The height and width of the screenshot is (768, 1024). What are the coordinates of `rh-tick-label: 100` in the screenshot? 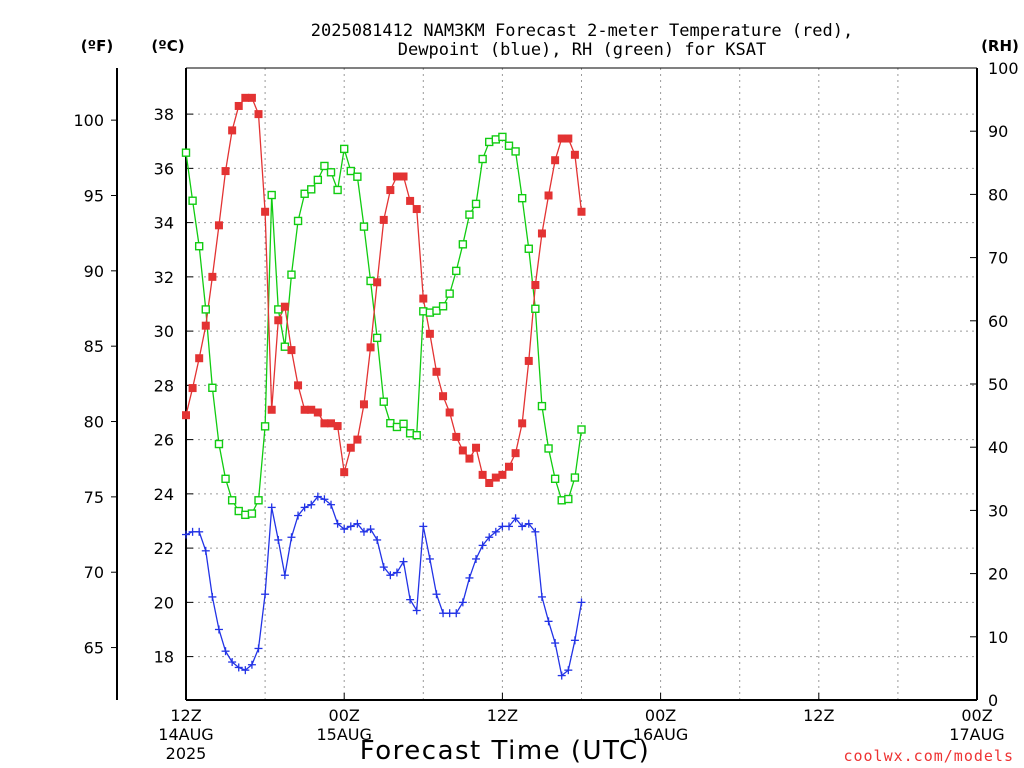 It's located at (1003, 68).